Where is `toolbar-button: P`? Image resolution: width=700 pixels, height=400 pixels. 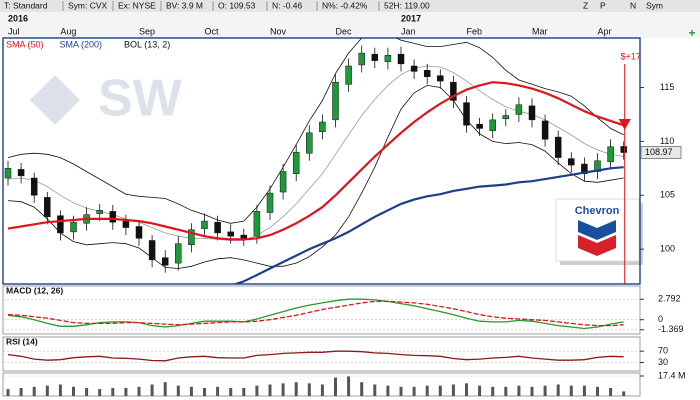 toolbar-button: P is located at coordinates (603, 5).